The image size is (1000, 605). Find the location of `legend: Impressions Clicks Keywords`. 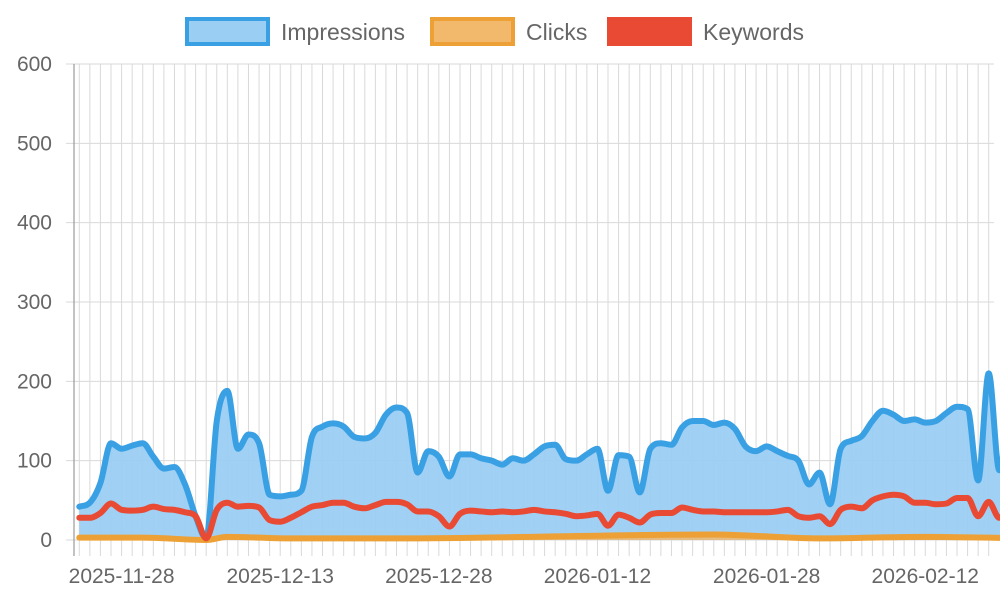

legend: Impressions Clicks Keywords is located at coordinates (494, 31).